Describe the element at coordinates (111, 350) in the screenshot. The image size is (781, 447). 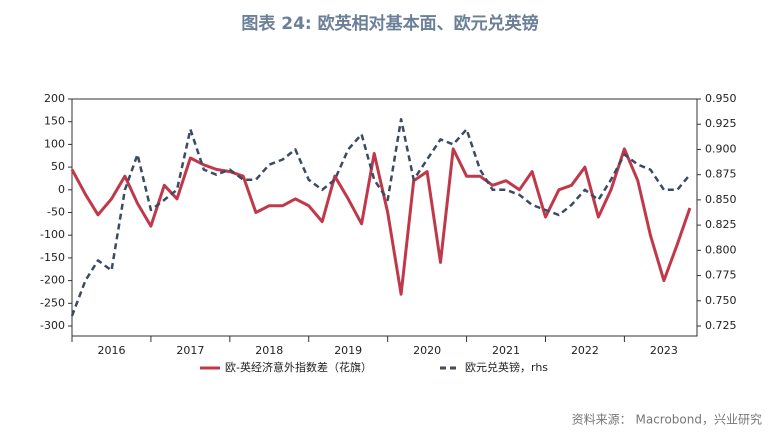
I see `x-tick-label: 2016` at that location.